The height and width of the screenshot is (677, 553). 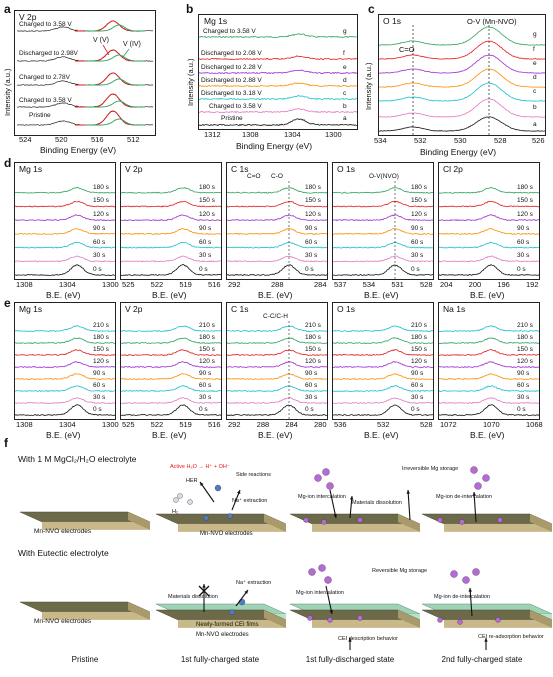 I want to click on panel-b-title: Mg 1s, so click(x=216, y=21).